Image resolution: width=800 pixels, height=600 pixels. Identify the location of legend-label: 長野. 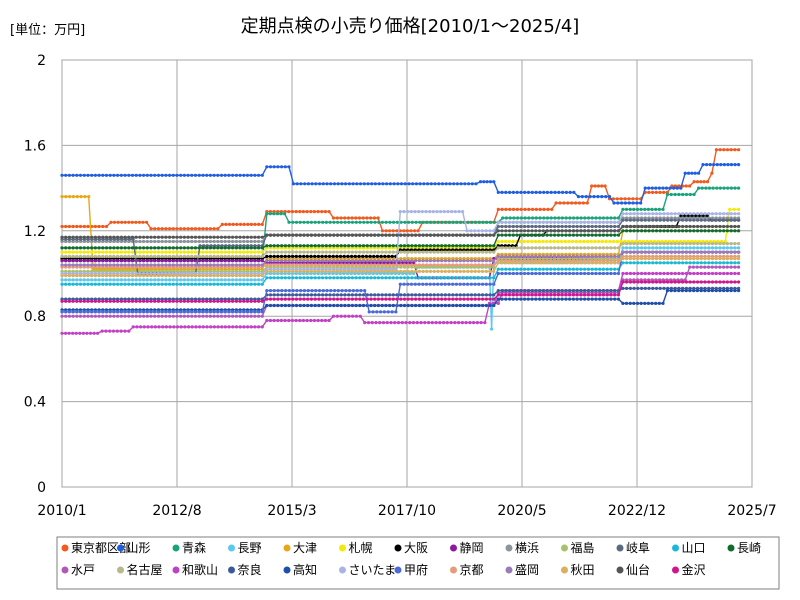
(250, 548).